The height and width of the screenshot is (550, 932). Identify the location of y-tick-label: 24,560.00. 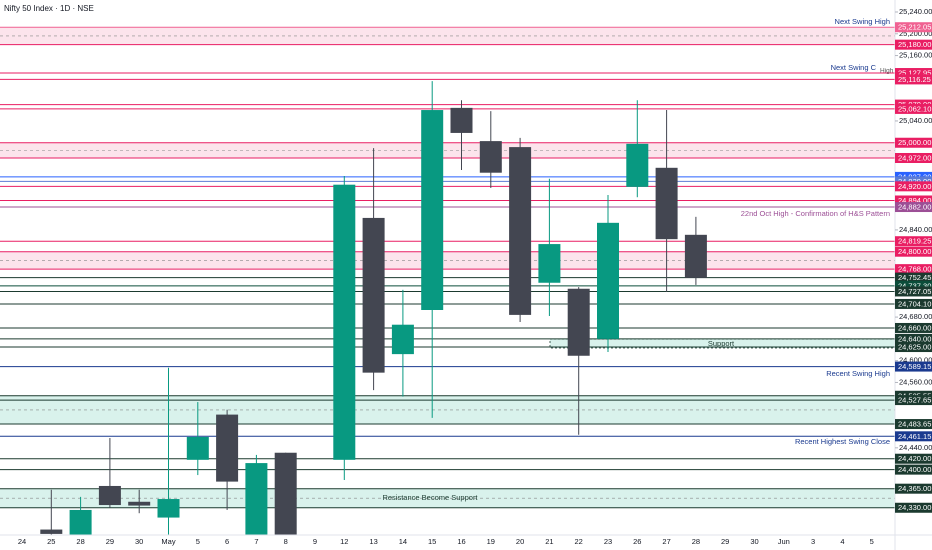
(915, 381).